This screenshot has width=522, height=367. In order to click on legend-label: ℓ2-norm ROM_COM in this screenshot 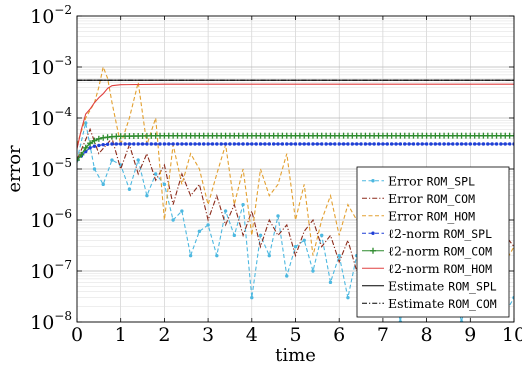, I will do `click(440, 250)`.